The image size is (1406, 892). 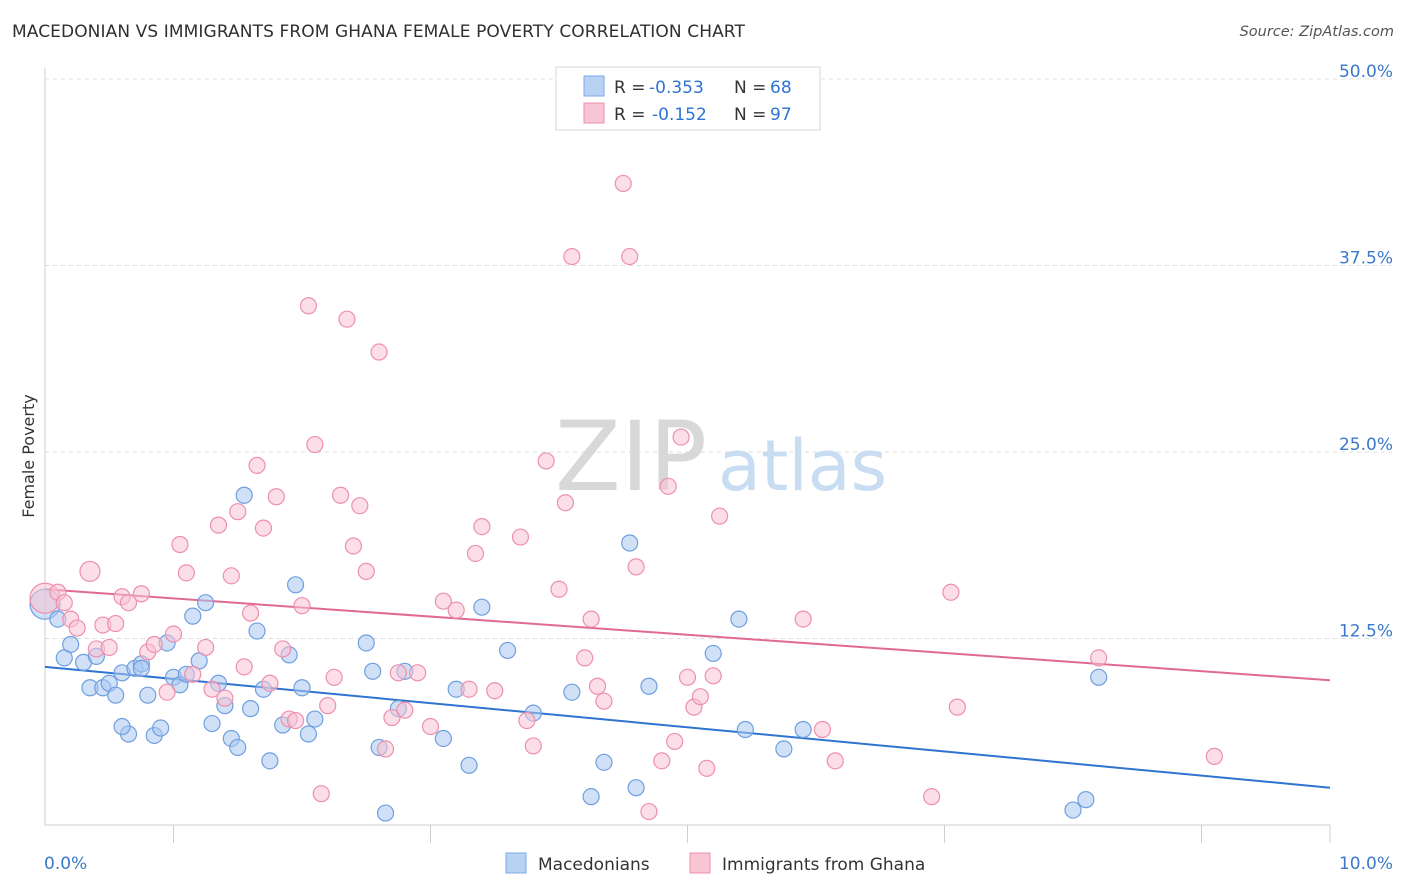 What do you see at coordinates (629, 88) in the screenshot?
I see `legend-r-label-1: R =` at bounding box center [629, 88].